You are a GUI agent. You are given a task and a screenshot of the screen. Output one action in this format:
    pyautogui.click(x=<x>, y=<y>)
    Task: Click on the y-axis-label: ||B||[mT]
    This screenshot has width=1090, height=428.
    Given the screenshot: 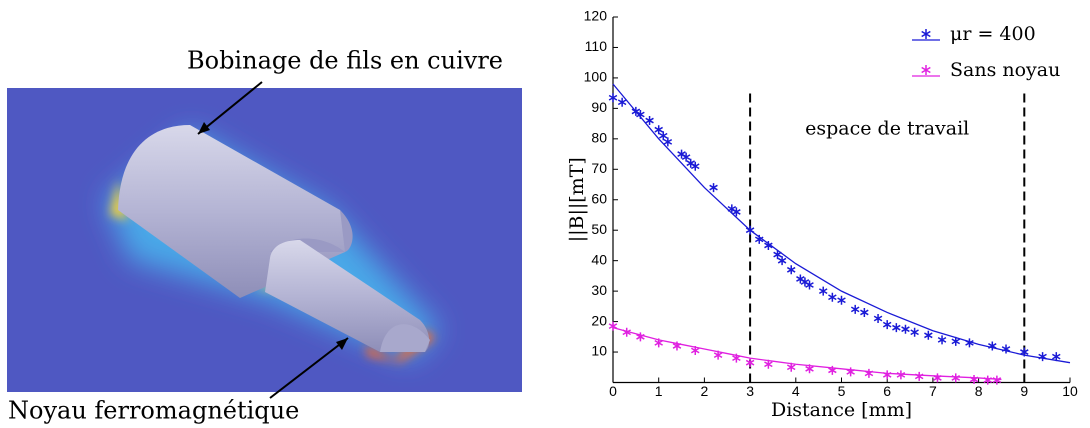 What is the action you would take?
    pyautogui.click(x=577, y=199)
    